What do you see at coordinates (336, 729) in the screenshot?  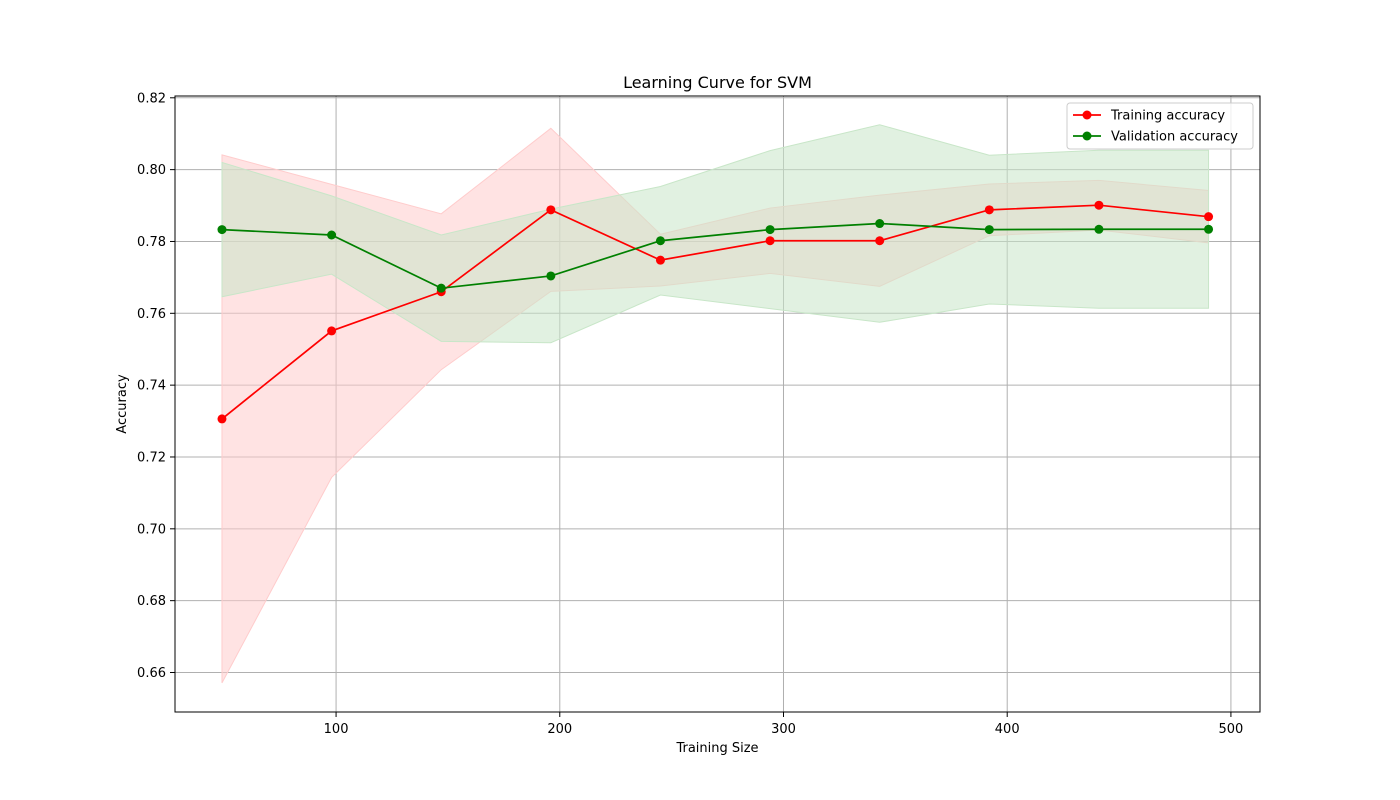 I see `x-tick-label: 100` at bounding box center [336, 729].